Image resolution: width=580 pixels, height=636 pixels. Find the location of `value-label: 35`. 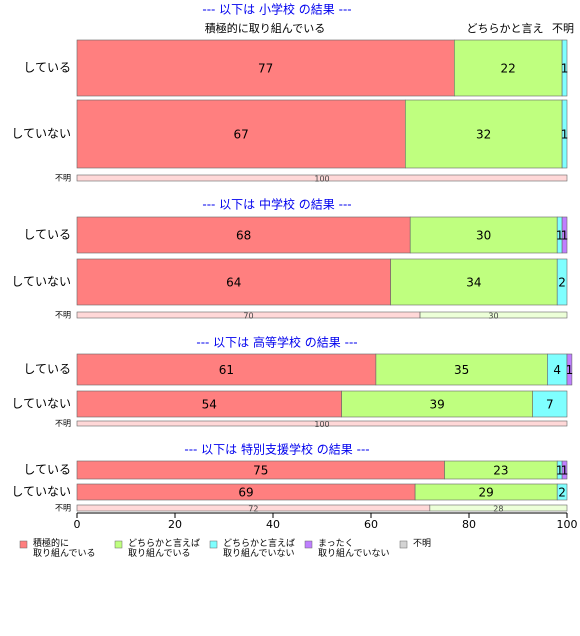

value-label: 35 is located at coordinates (461, 370).